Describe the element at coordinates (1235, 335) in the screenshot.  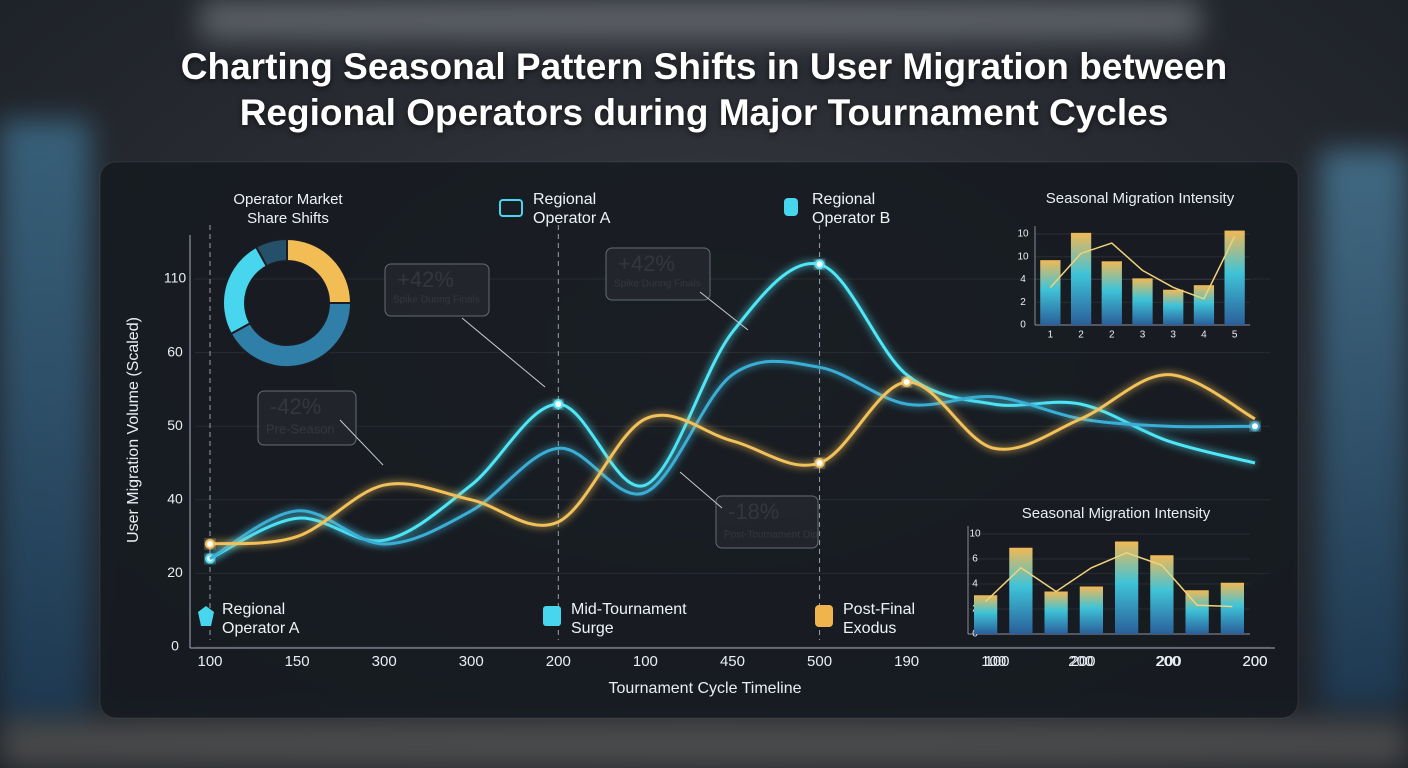
I see `x-tick-label: 5` at that location.